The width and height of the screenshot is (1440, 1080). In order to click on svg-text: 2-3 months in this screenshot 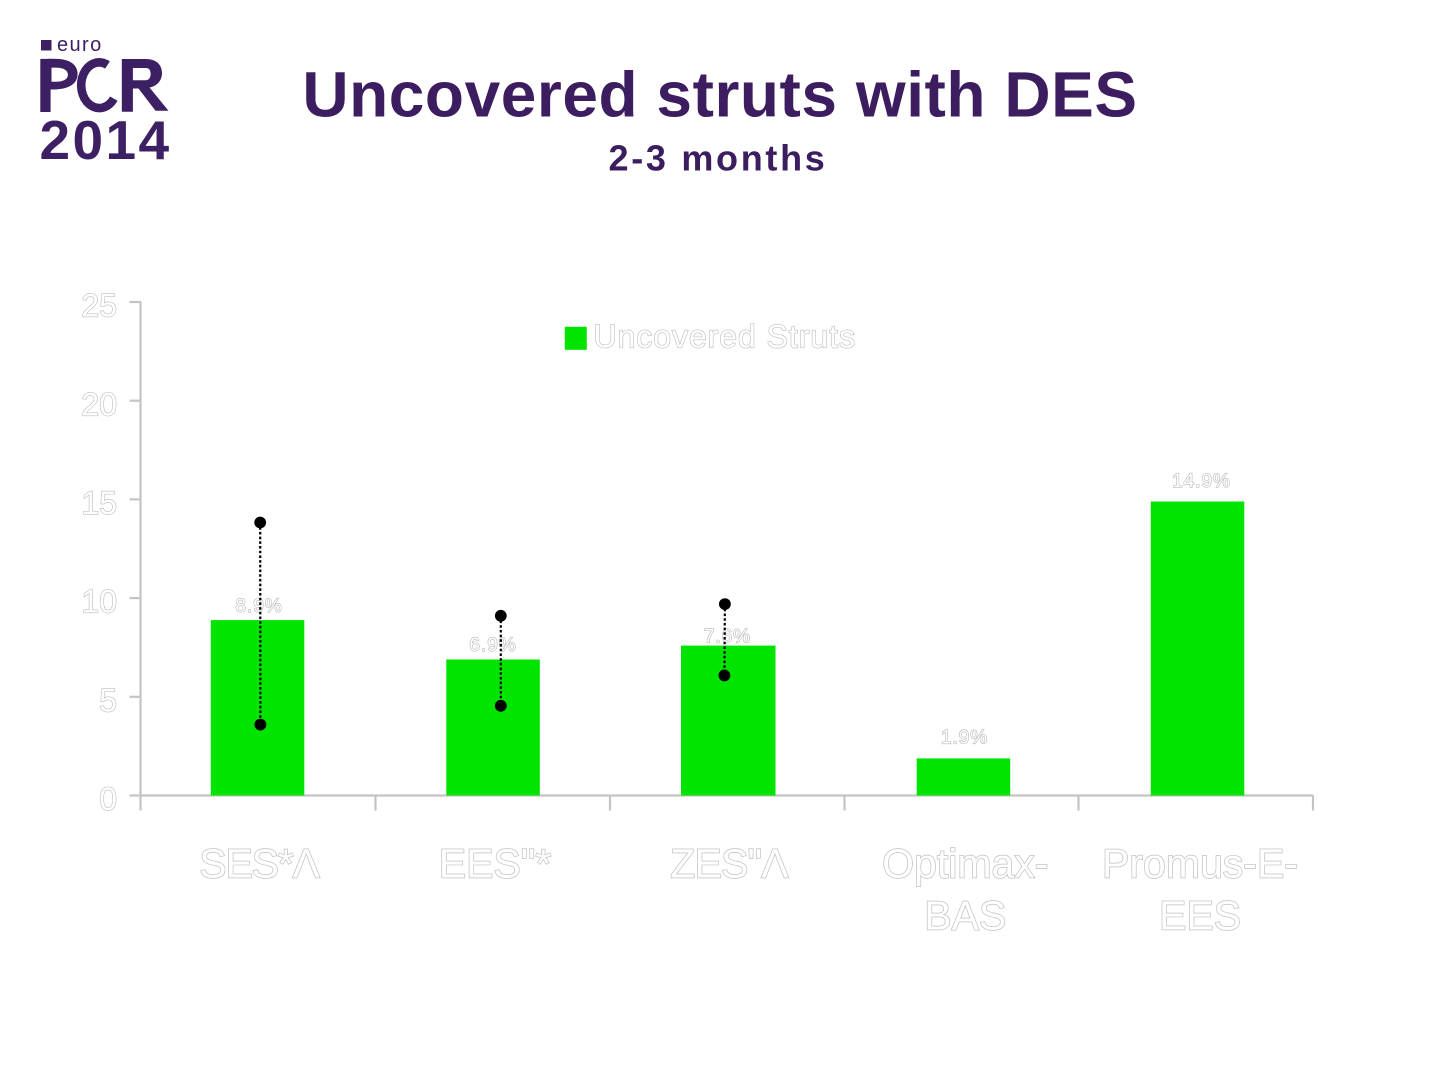, I will do `click(717, 158)`.